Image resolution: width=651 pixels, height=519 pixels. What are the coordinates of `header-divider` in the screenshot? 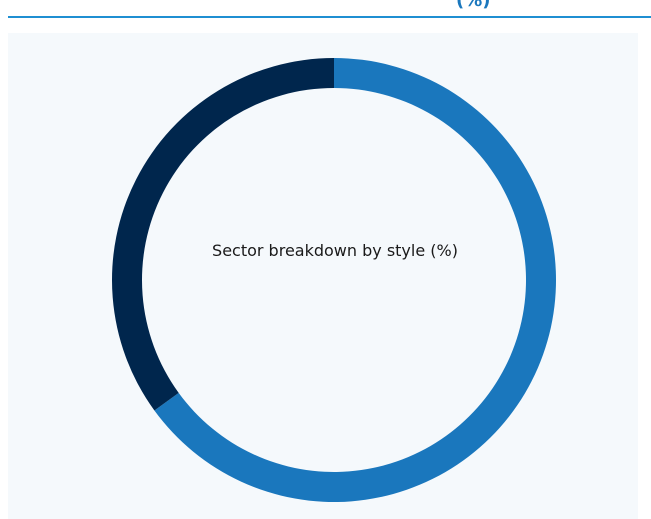 It's located at (329, 17).